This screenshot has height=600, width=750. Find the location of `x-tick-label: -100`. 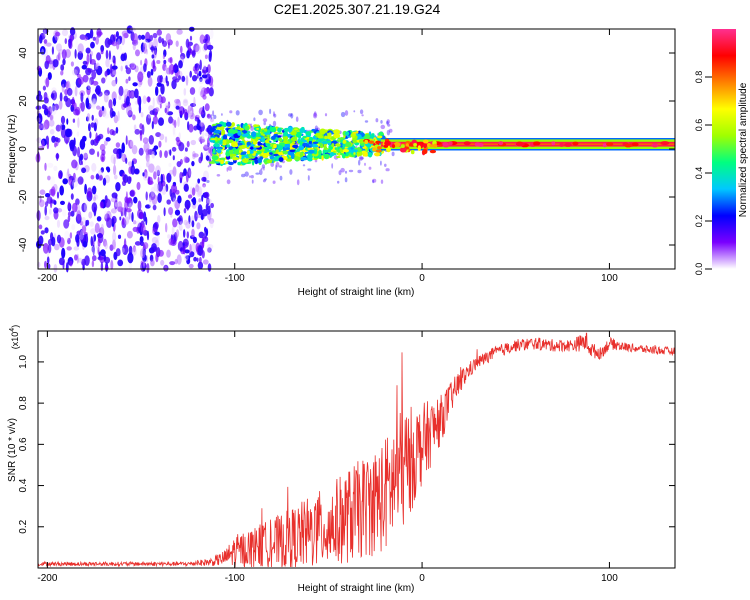

x-tick-label: -100 is located at coordinates (235, 278).